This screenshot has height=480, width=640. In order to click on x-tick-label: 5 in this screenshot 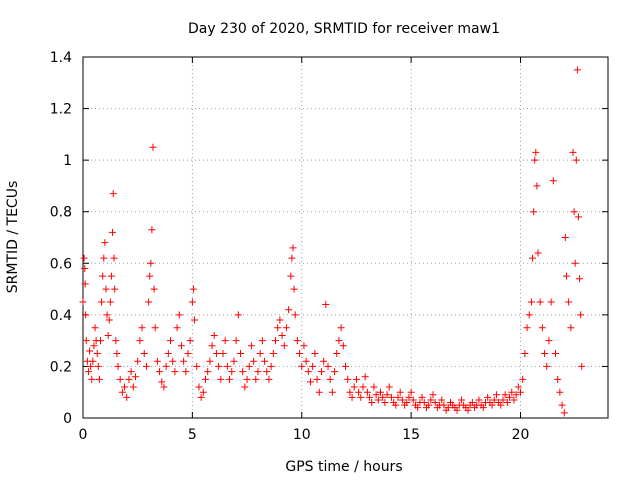, I will do `click(192, 435)`.